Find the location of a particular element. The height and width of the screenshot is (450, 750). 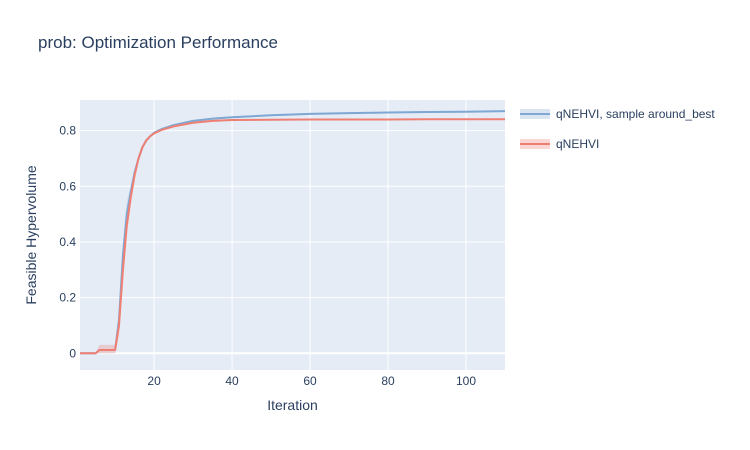

x-tick-label: 40 is located at coordinates (232, 381).